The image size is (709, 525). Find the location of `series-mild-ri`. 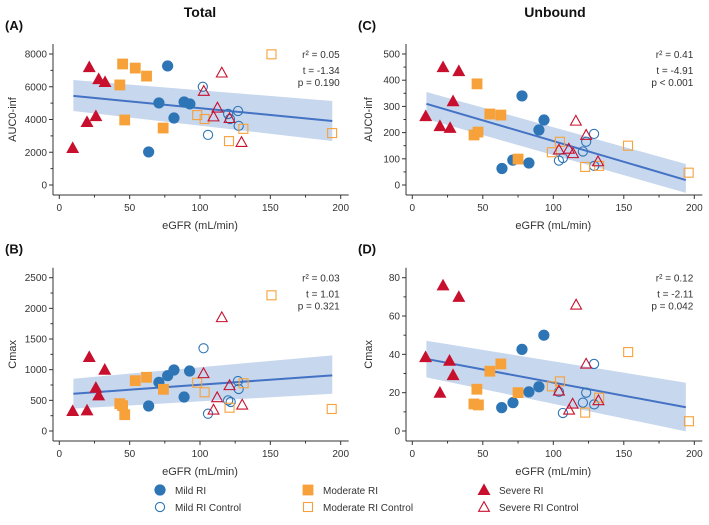

series-mild-ri is located at coordinates (169, 109).